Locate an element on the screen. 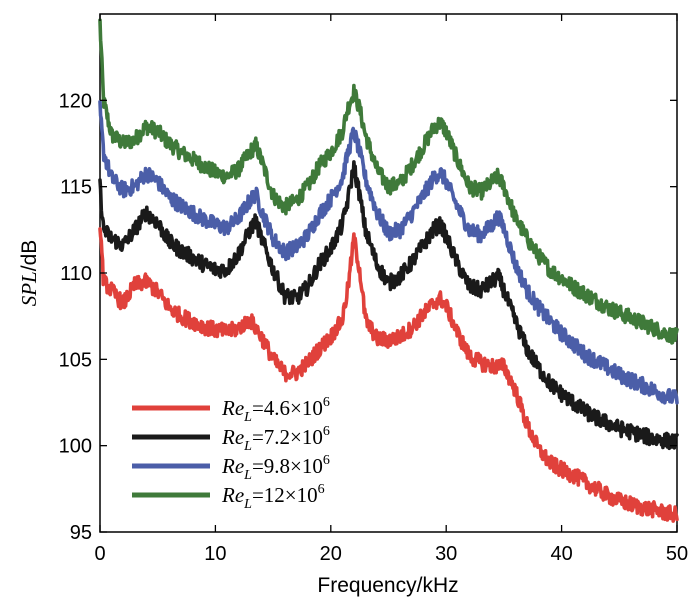 This screenshot has width=700, height=613. y-tick-label: 105 is located at coordinates (75, 360).